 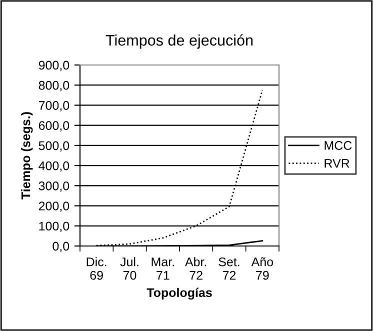 What do you see at coordinates (129, 268) in the screenshot?
I see `x-tick-label: Jul. 70` at bounding box center [129, 268].